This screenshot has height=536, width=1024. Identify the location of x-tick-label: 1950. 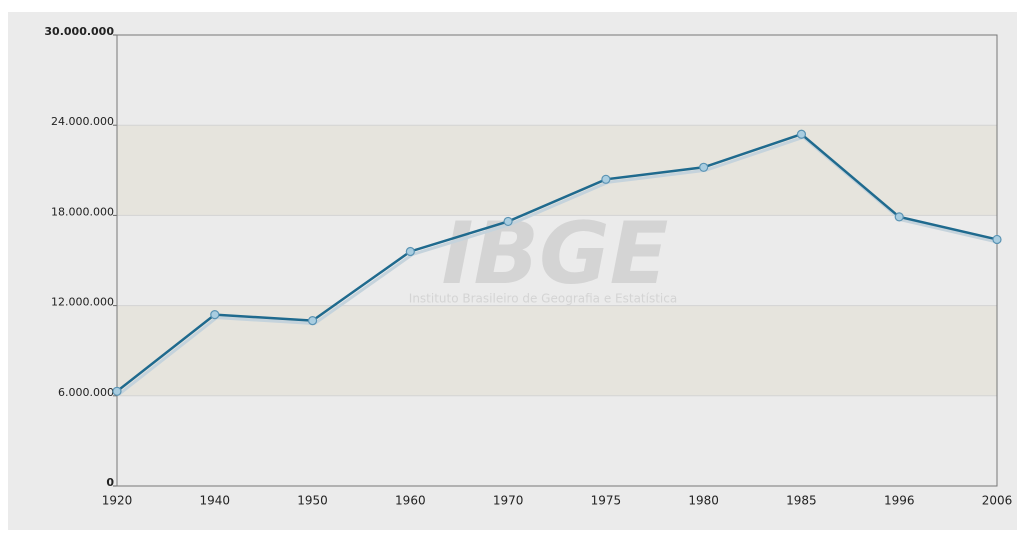
(312, 501).